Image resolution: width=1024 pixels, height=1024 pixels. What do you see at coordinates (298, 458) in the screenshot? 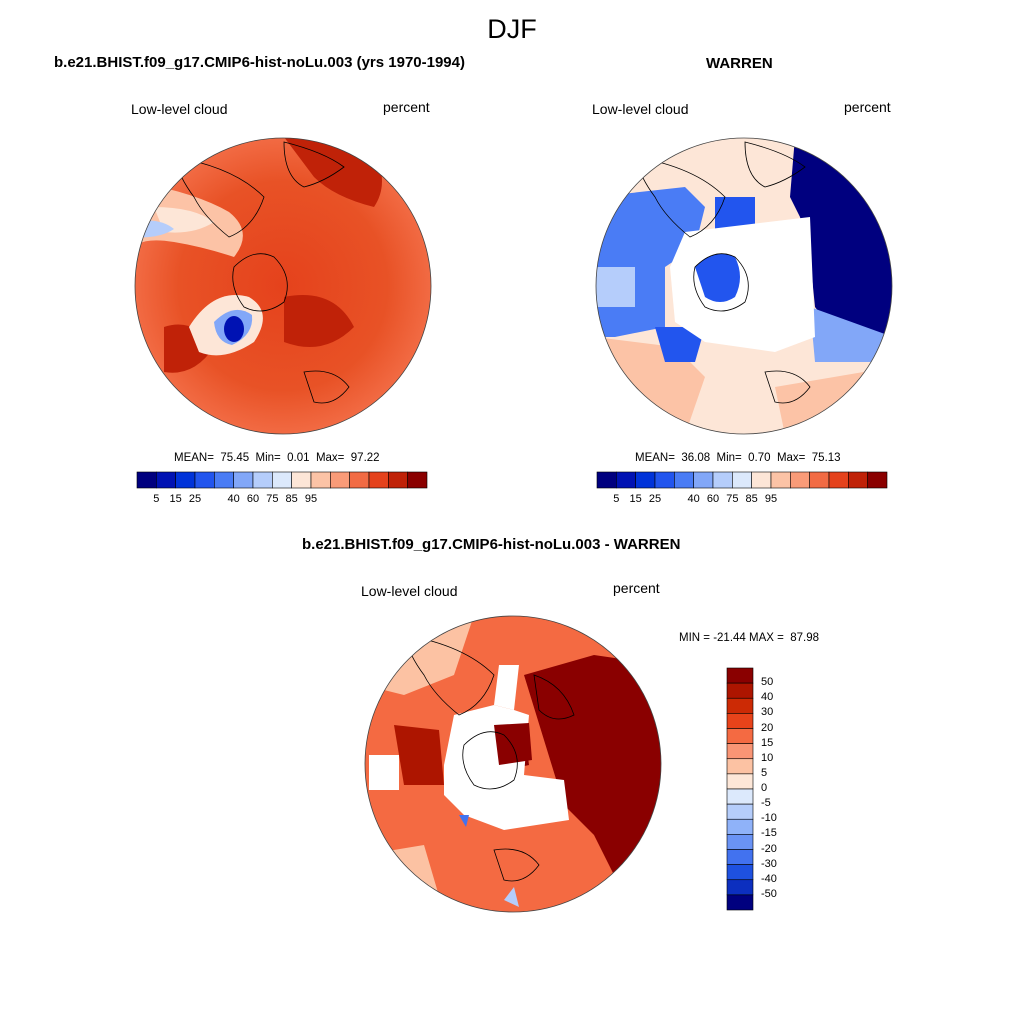
I see `panel-1-min-value: 0.01` at bounding box center [298, 458].